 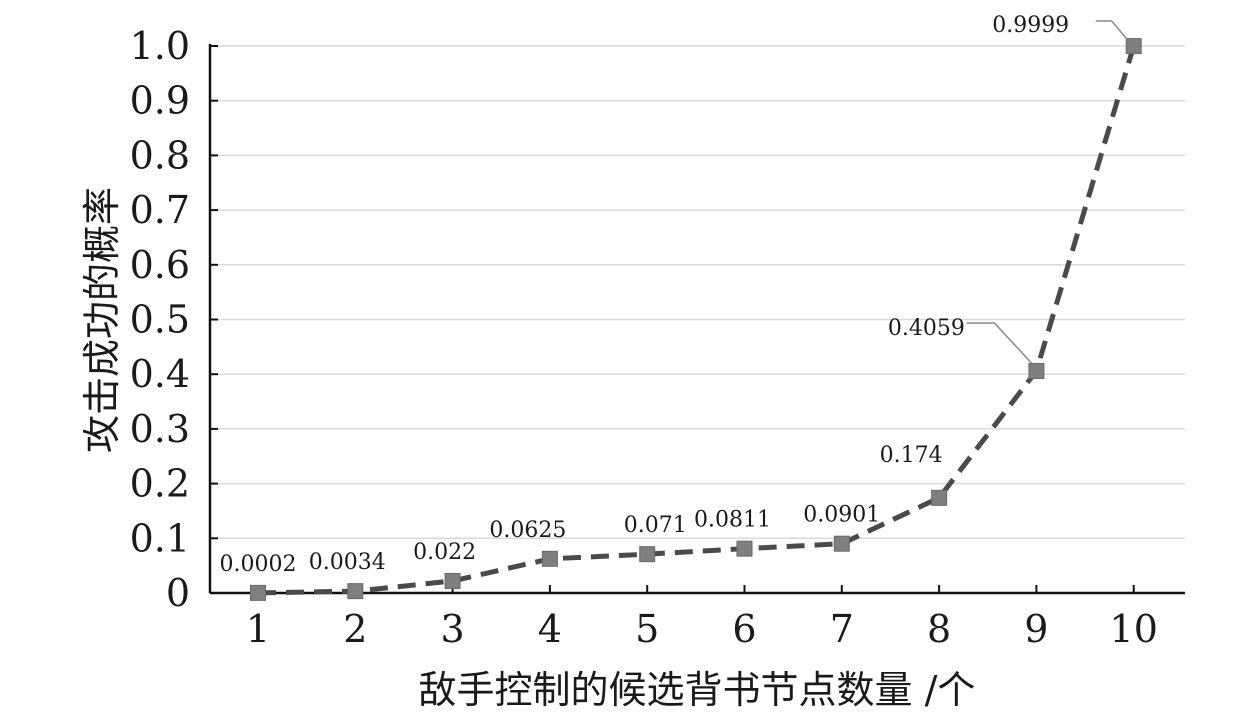 I want to click on y-tick-label-3: 0.3, so click(x=160, y=429).